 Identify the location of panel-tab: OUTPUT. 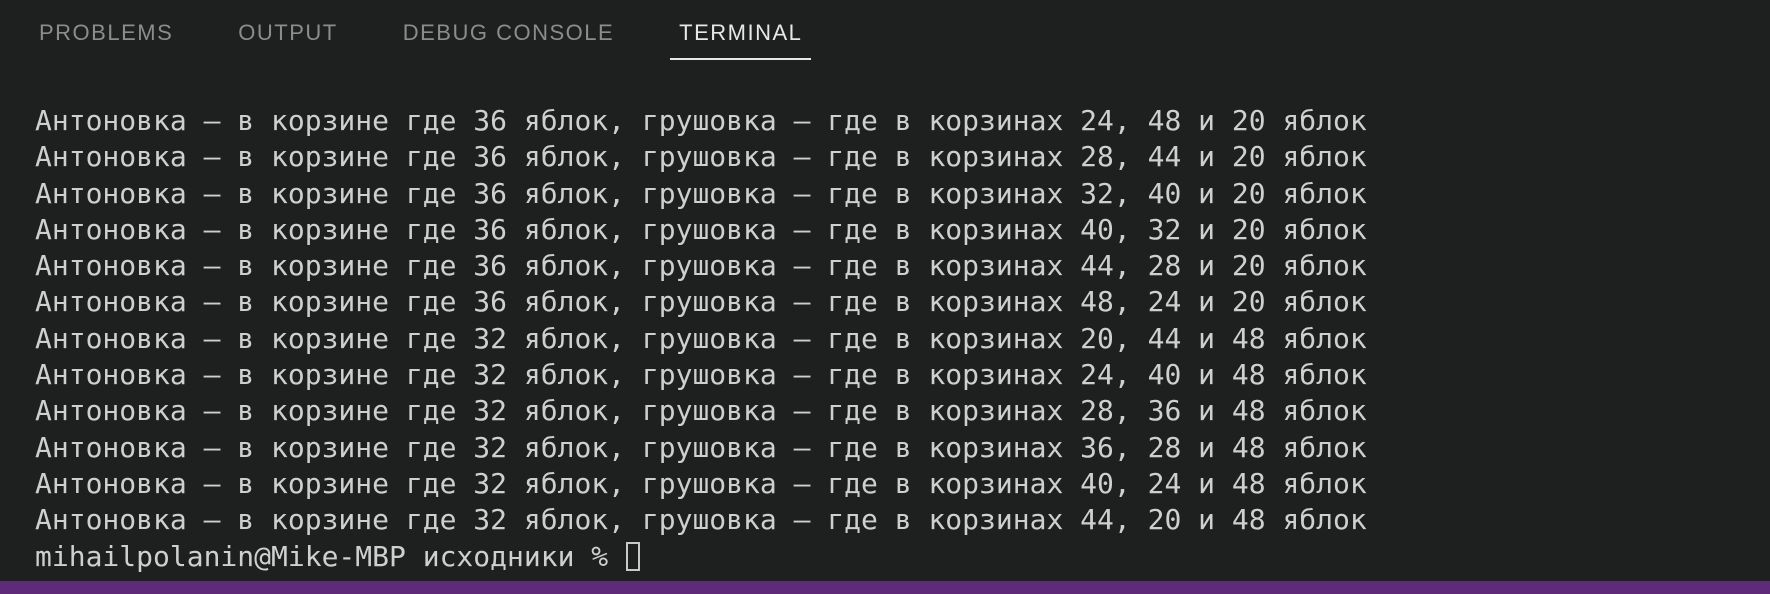
(287, 30).